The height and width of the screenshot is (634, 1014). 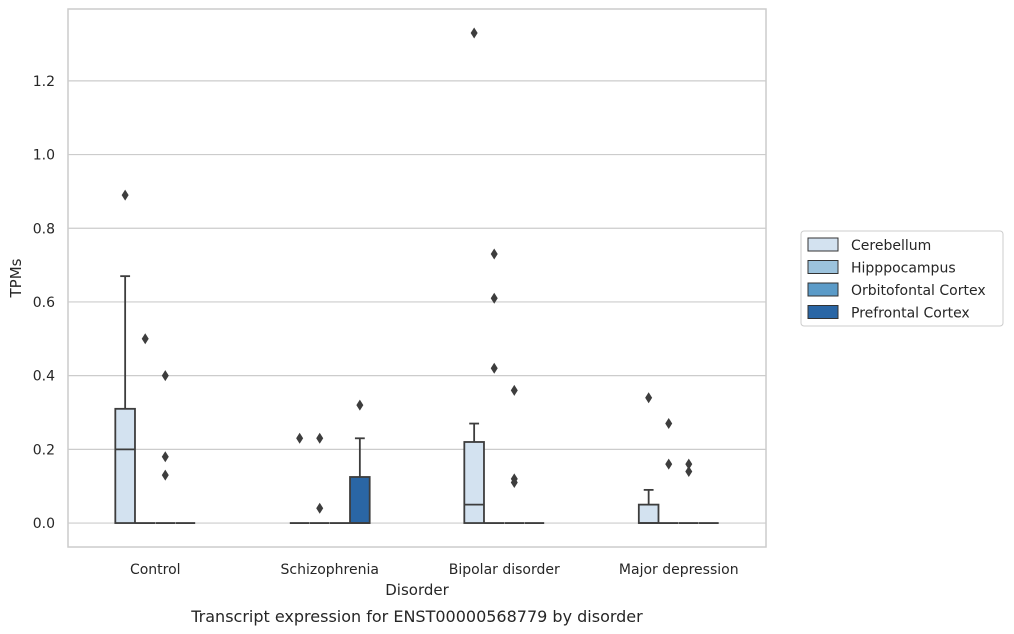 What do you see at coordinates (44, 377) in the screenshot?
I see `y-tick-label: 0.4` at bounding box center [44, 377].